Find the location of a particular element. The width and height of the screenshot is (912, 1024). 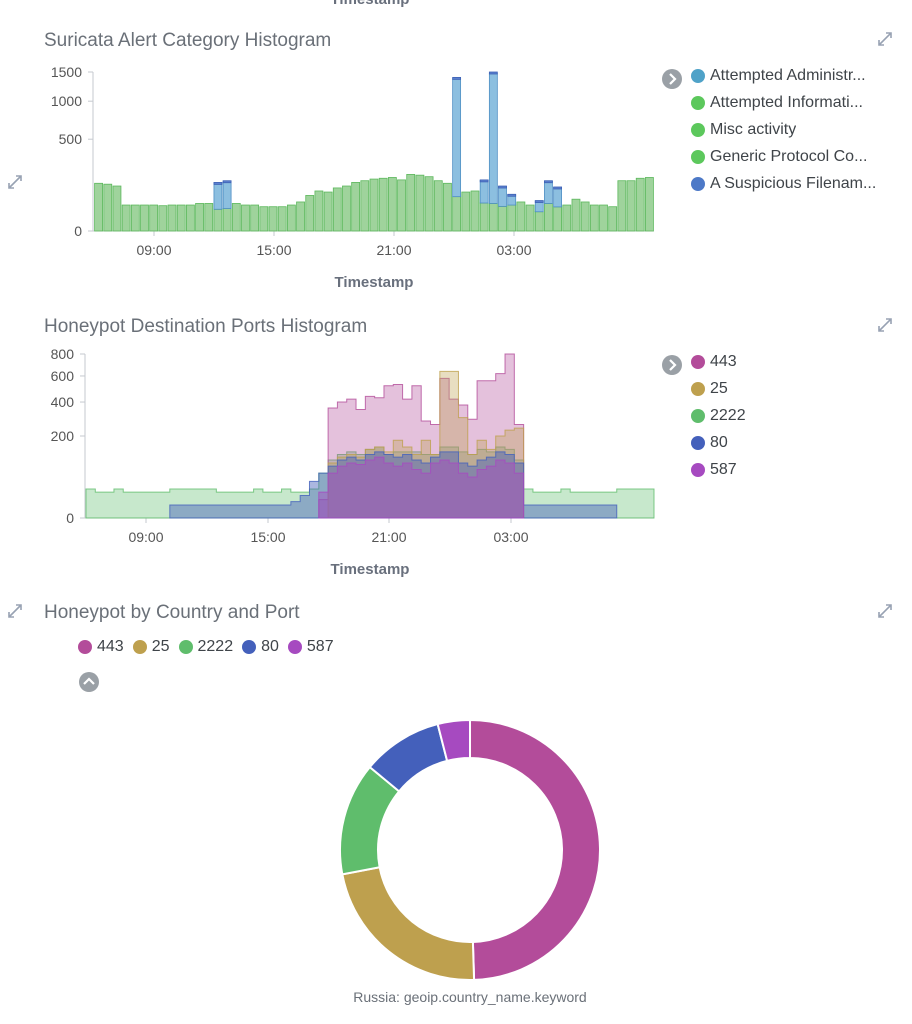

legend-collapse-button is located at coordinates (89, 682).